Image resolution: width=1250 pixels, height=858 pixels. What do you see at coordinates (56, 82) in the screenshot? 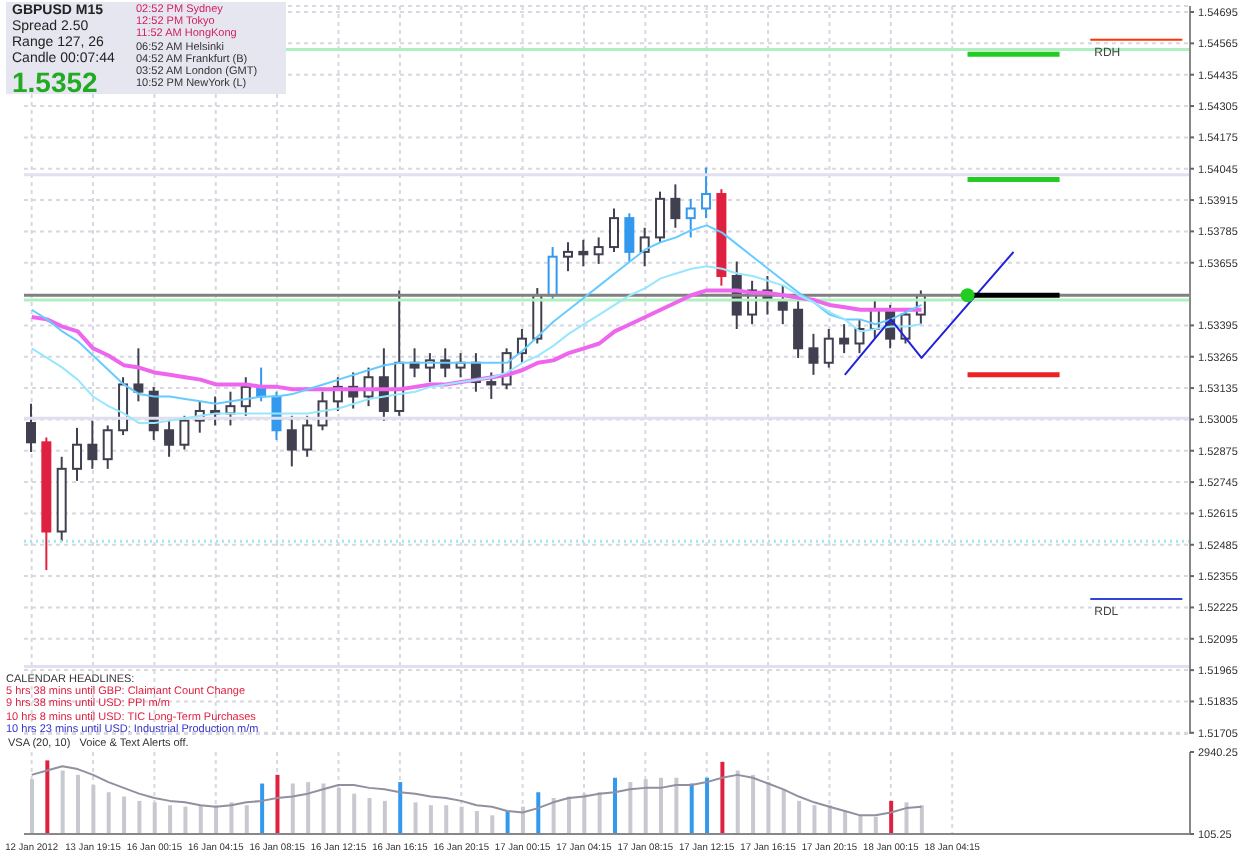
I see `annotation: 1.5352` at bounding box center [56, 82].